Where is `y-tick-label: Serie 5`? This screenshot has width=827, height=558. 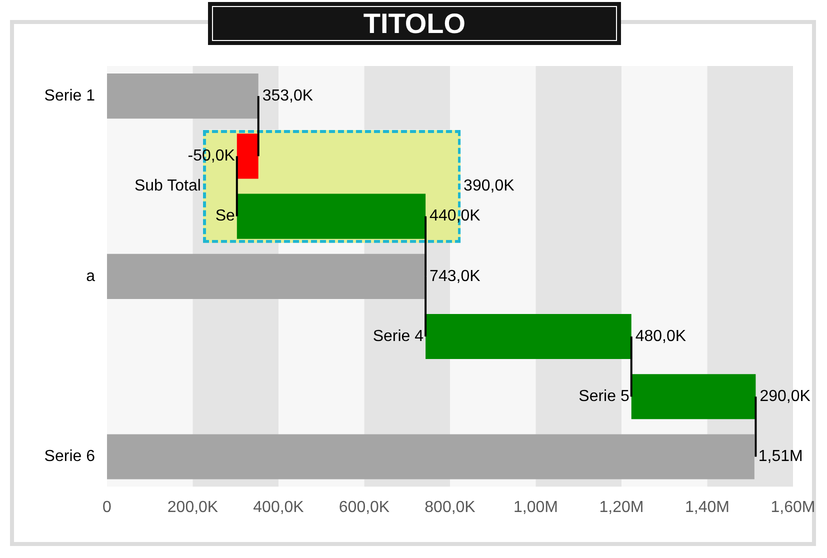
y-tick-label: Serie 5 is located at coordinates (604, 397).